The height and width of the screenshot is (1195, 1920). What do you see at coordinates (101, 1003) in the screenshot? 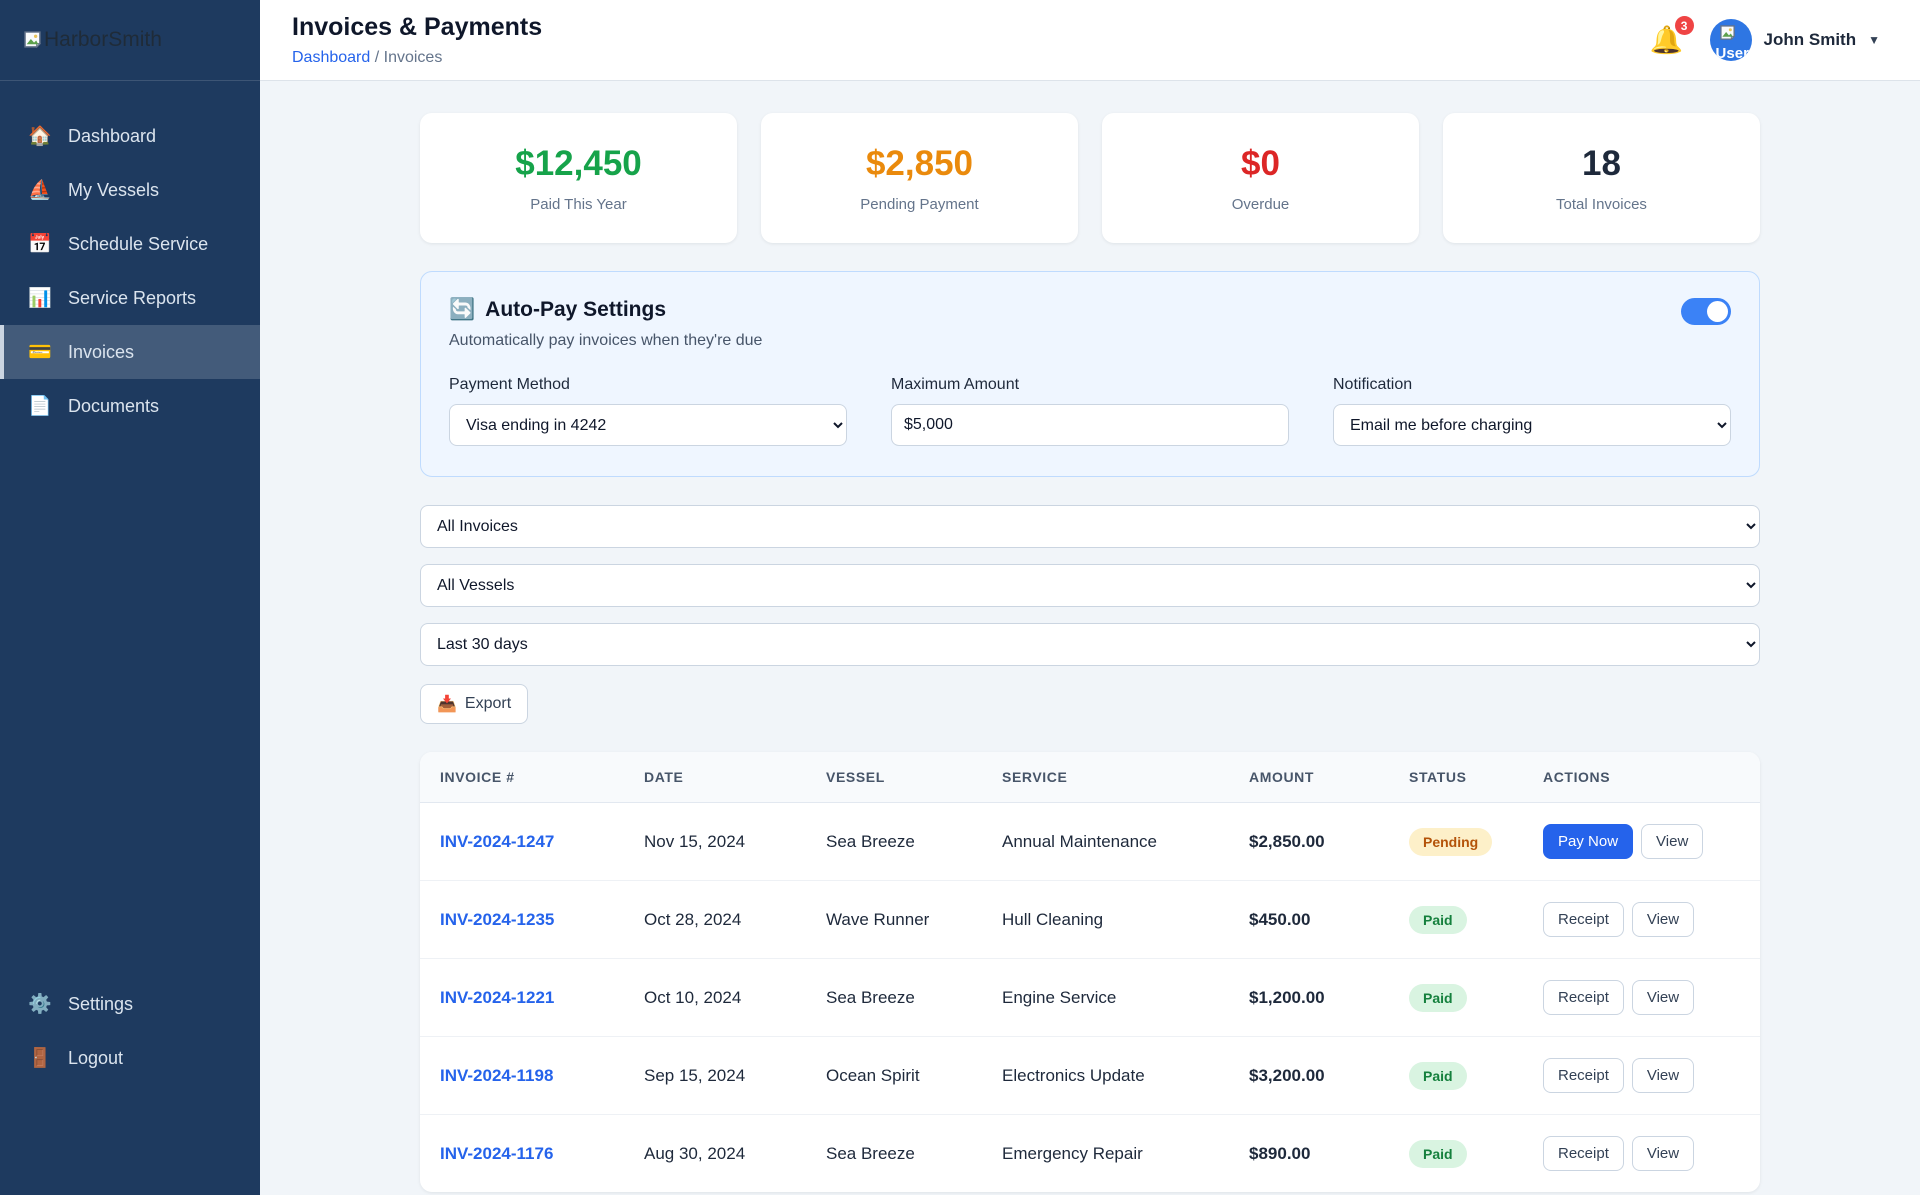
I see `sidebar-item-label: Settings` at bounding box center [101, 1003].